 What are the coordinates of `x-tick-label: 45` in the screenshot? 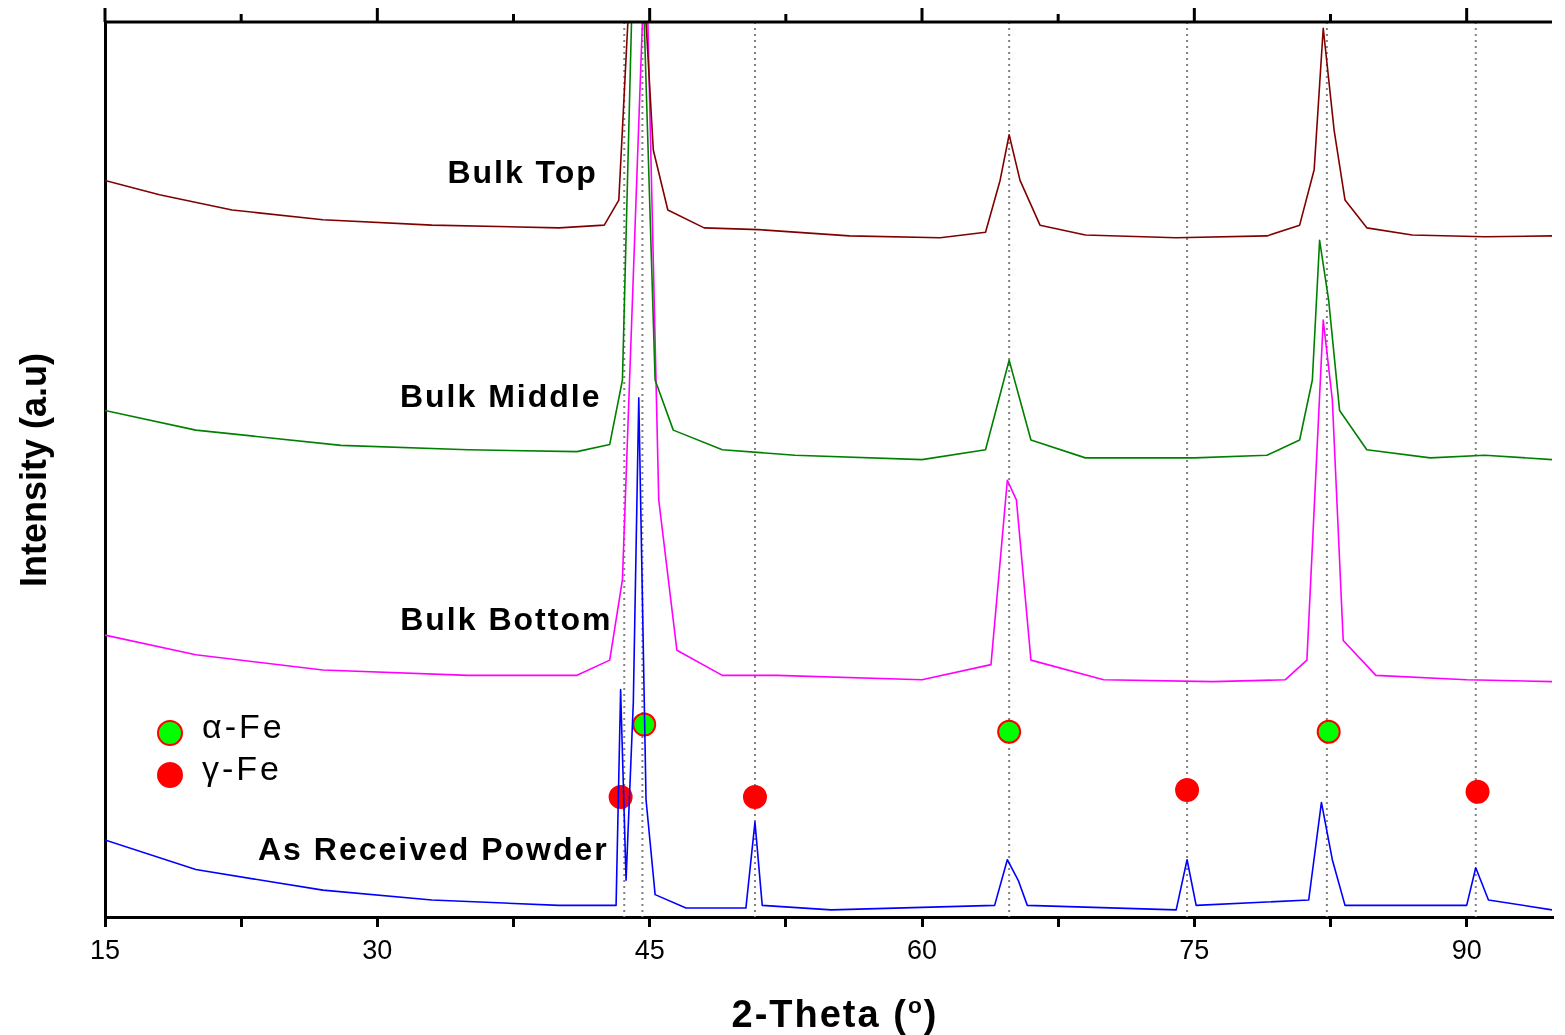 It's located at (649, 949).